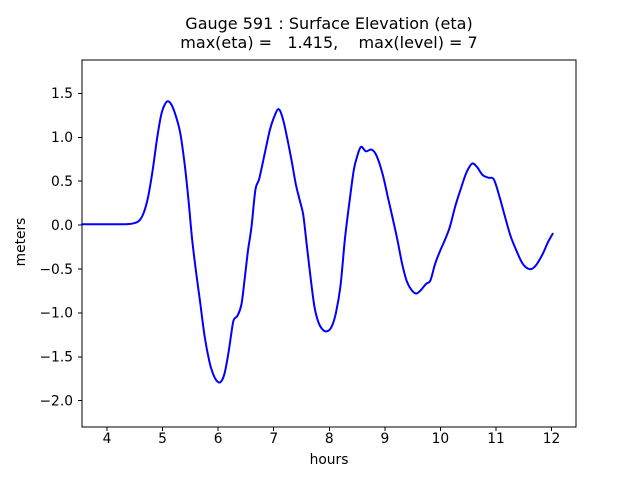 This screenshot has height=480, width=640. I want to click on x-tick-label: 11, so click(496, 439).